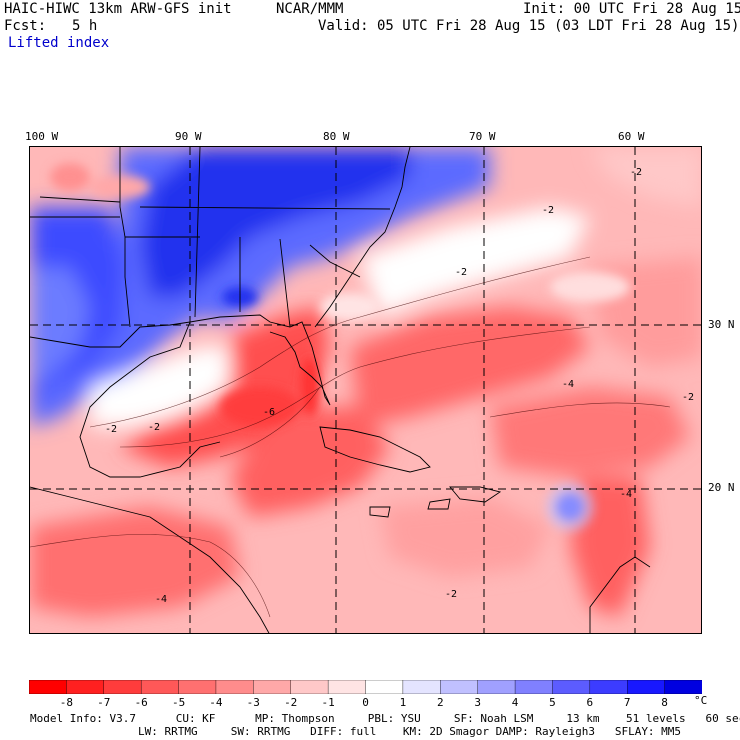 The width and height of the screenshot is (740, 740). Describe the element at coordinates (365, 702) in the screenshot. I see `colorbar-tick-label: 0` at that location.